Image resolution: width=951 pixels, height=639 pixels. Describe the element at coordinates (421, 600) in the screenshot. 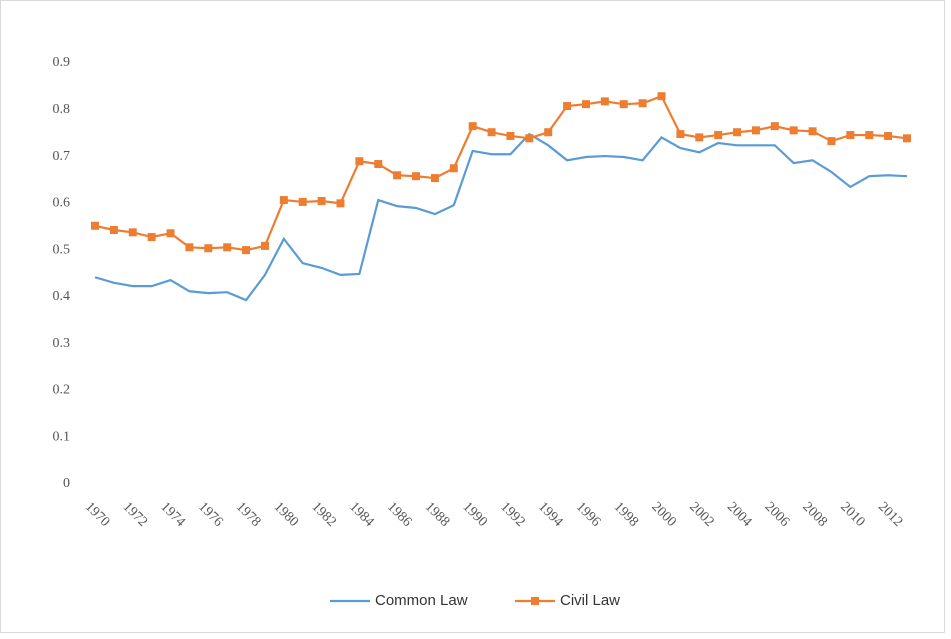

I see `legend-label: Common Law` at that location.